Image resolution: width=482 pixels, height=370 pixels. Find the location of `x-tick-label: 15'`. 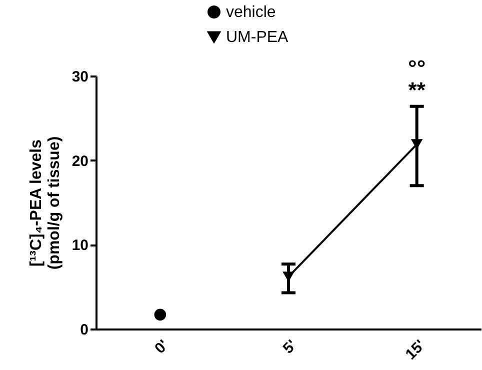

x-tick-label: 15' is located at coordinates (415, 350).